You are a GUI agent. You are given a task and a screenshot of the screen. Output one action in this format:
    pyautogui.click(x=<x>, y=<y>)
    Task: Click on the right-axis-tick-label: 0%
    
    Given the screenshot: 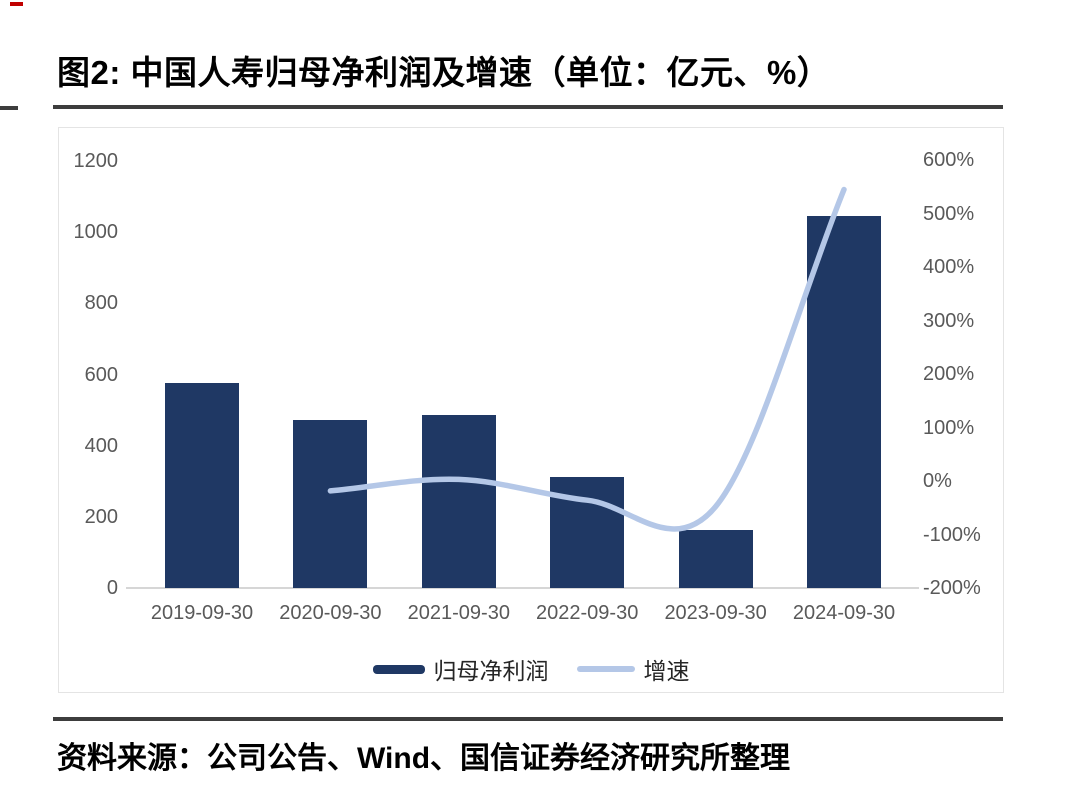 What is the action you would take?
    pyautogui.click(x=937, y=481)
    